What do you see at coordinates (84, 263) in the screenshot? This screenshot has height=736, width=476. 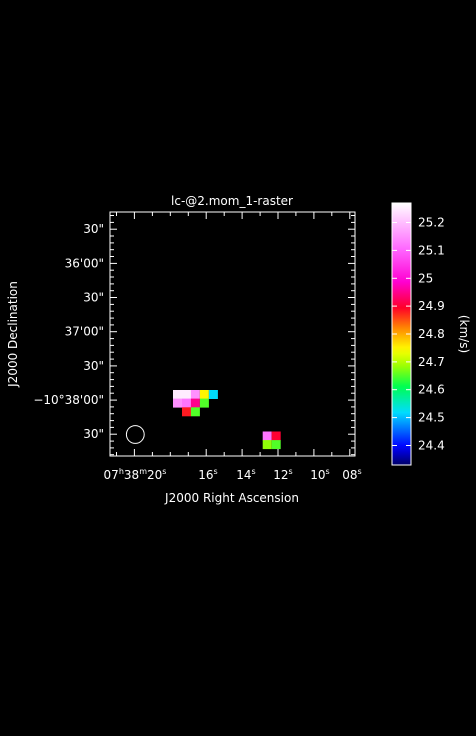 I see `y-tick-label: 36'00"` at bounding box center [84, 263].